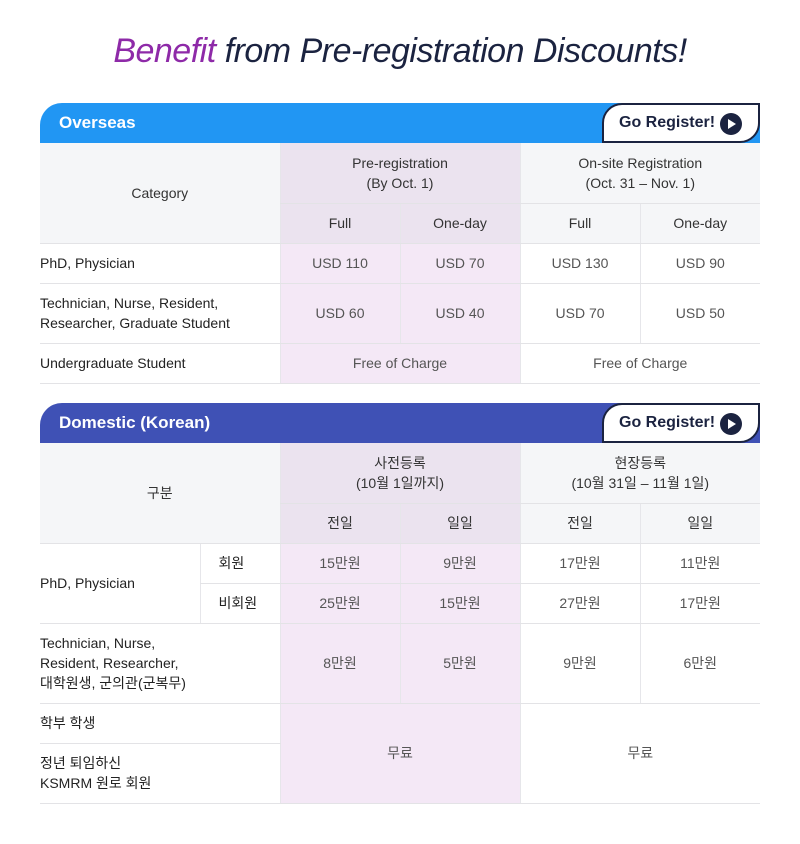  What do you see at coordinates (400, 423) in the screenshot?
I see `domestic-header-bar: Domestic (Korean) Go Register!` at bounding box center [400, 423].